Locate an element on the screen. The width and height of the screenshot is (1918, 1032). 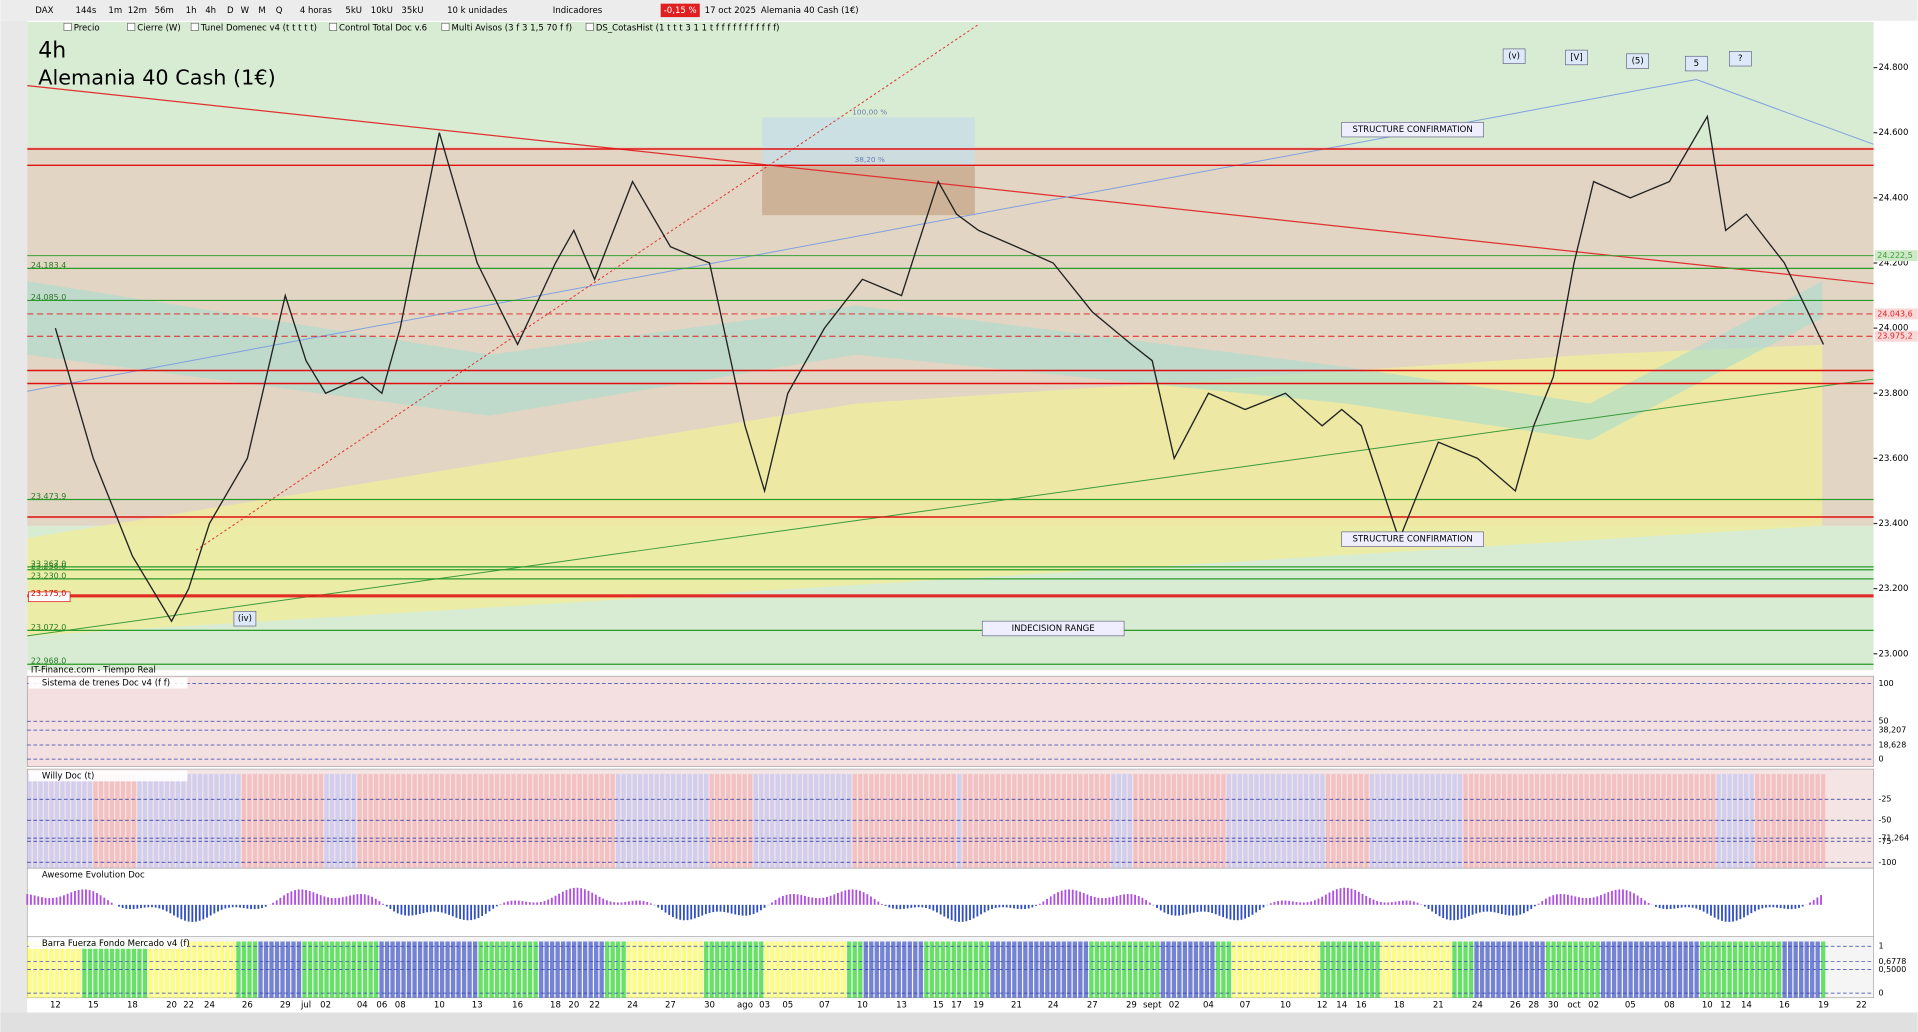
toolbar-button: 144s is located at coordinates (86, 11).